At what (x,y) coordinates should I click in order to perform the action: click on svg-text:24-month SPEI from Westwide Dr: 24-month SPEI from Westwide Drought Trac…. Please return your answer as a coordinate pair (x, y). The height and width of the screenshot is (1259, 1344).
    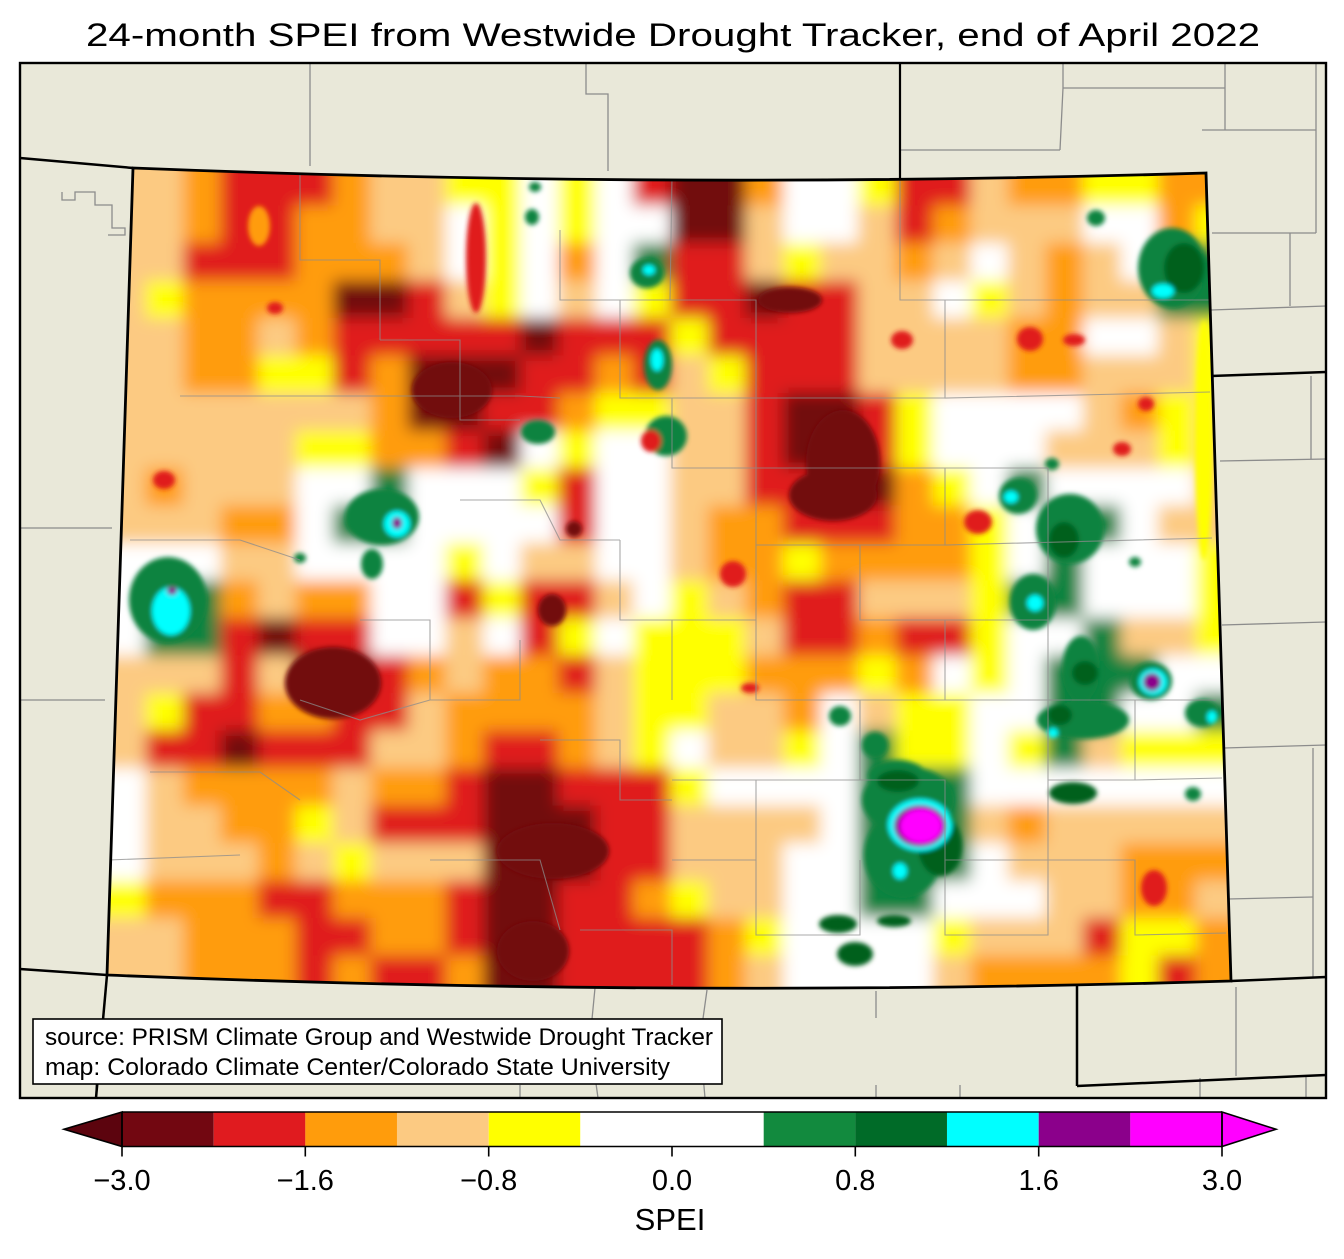
    Looking at the image, I should click on (673, 35).